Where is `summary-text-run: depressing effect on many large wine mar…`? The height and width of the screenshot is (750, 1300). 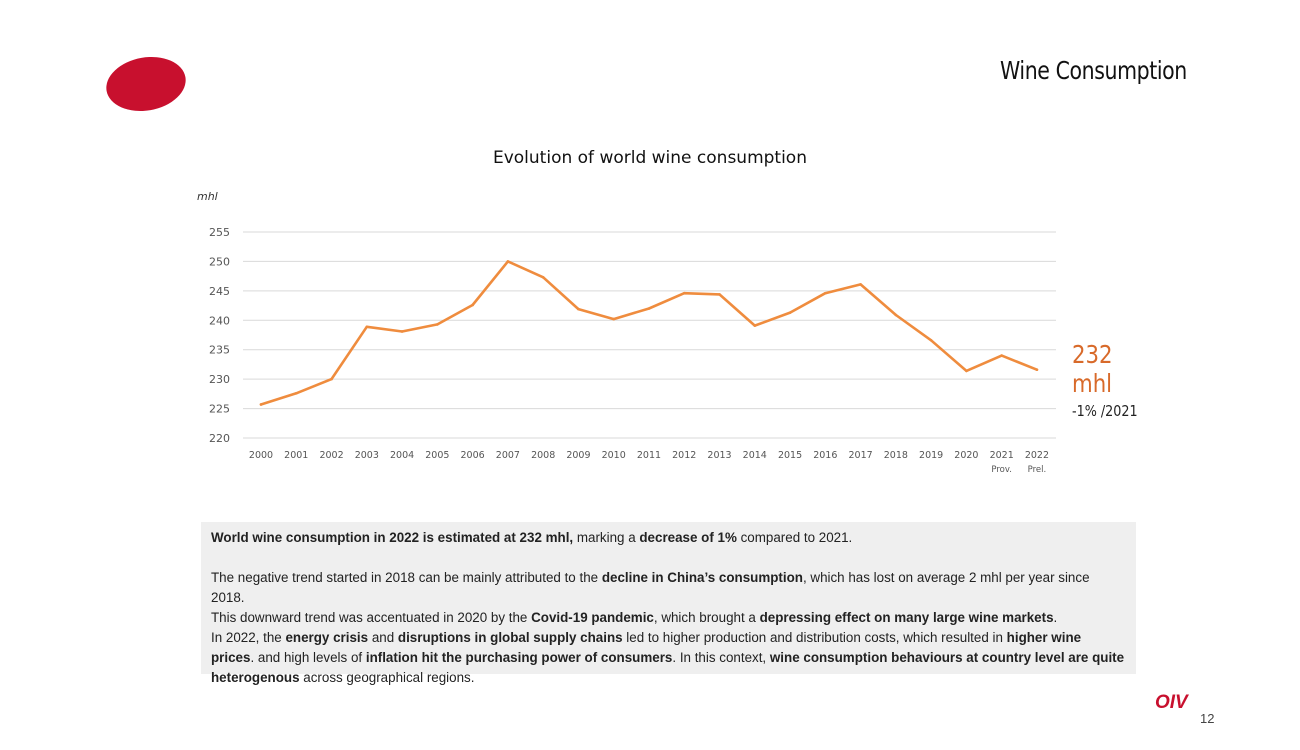
summary-text-run: depressing effect on many large wine mar… is located at coordinates (906, 617).